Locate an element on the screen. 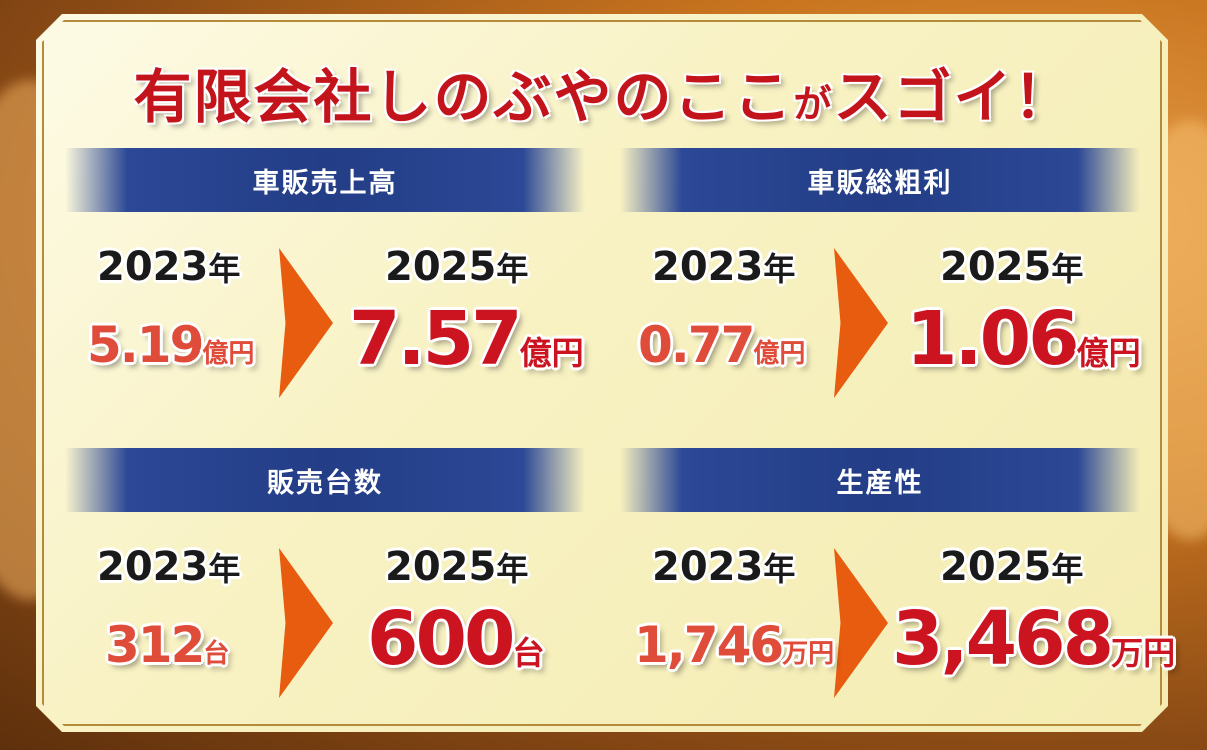 This screenshot has width=1207, height=750. section-sales: 車販売上高 2023年 2025年 5.19億円 7.57億円 is located at coordinates (325, 275).